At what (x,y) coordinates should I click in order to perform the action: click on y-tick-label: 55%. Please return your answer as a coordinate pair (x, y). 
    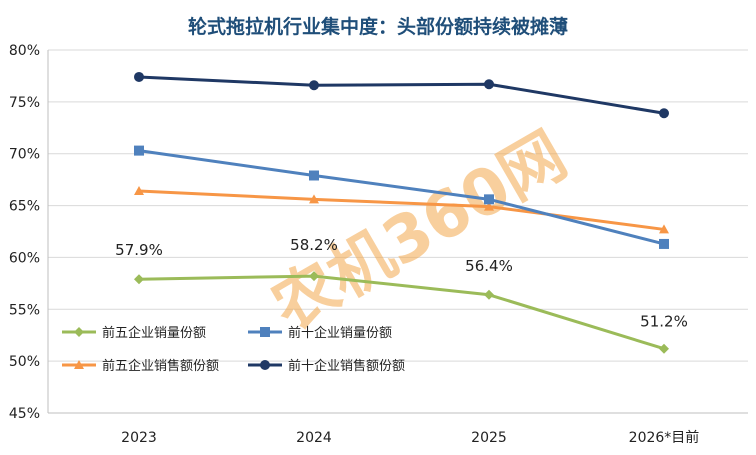
    Looking at the image, I should click on (24, 310).